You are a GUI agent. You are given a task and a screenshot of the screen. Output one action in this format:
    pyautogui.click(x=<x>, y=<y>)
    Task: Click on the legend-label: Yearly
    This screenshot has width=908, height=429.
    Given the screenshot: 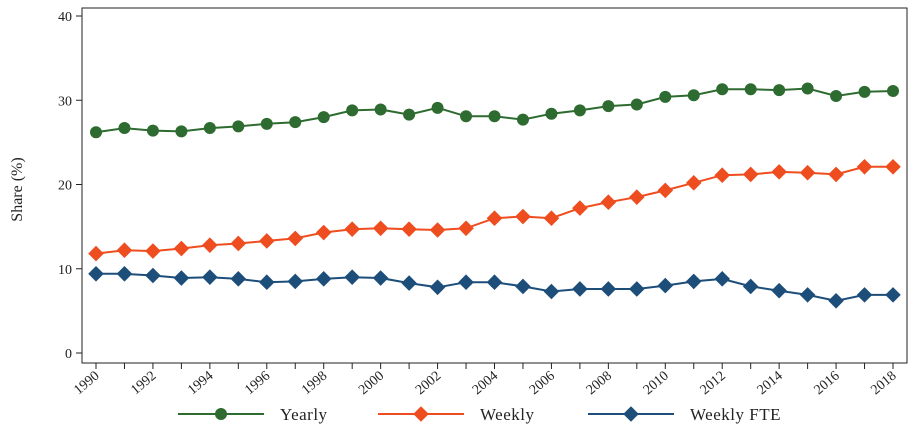 What is the action you would take?
    pyautogui.click(x=304, y=414)
    